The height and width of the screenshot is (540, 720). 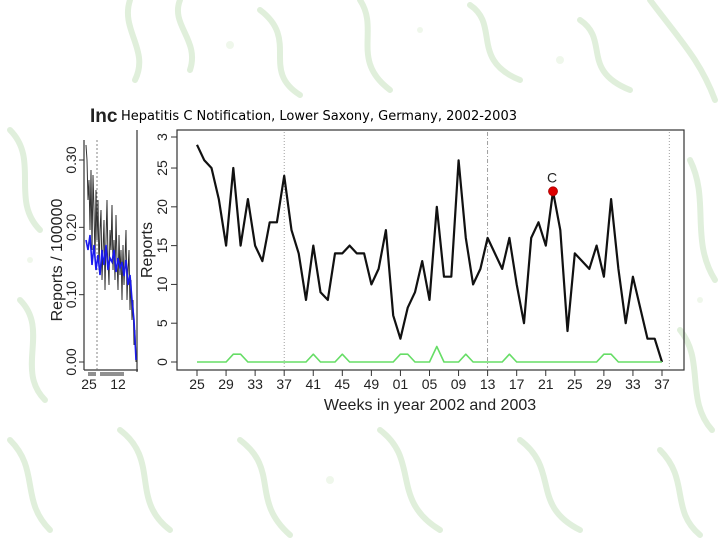 What do you see at coordinates (104, 116) in the screenshot?
I see `left-panel-title-fragment: Inc` at bounding box center [104, 116].